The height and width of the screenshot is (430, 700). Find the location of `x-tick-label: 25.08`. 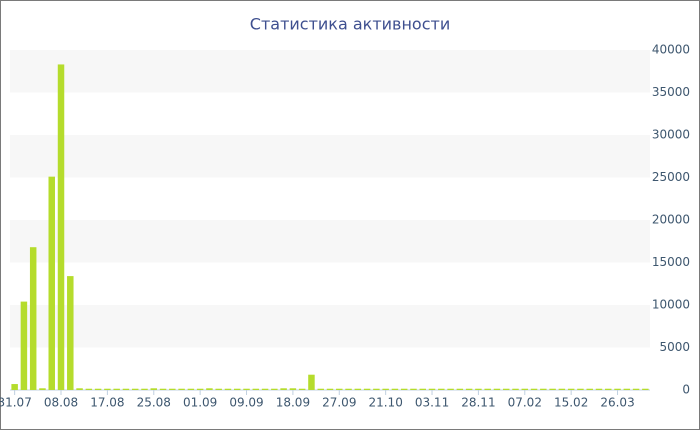

x-tick-label: 25.08 is located at coordinates (154, 403).